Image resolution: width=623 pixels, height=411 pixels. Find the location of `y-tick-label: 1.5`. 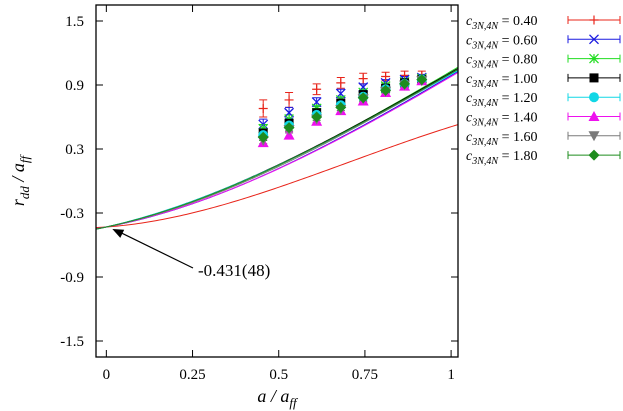

y-tick-label: 1.5 is located at coordinates (74, 22).